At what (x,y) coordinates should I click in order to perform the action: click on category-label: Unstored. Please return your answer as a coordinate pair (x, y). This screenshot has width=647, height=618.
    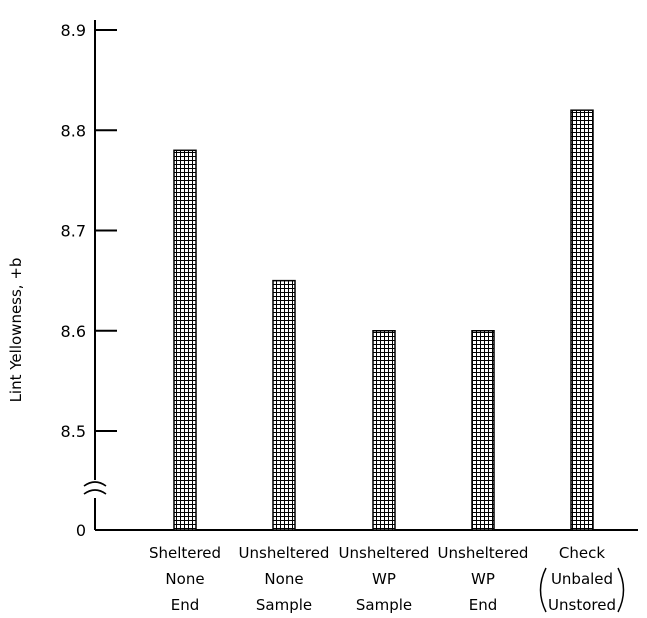
    Looking at the image, I should click on (582, 605).